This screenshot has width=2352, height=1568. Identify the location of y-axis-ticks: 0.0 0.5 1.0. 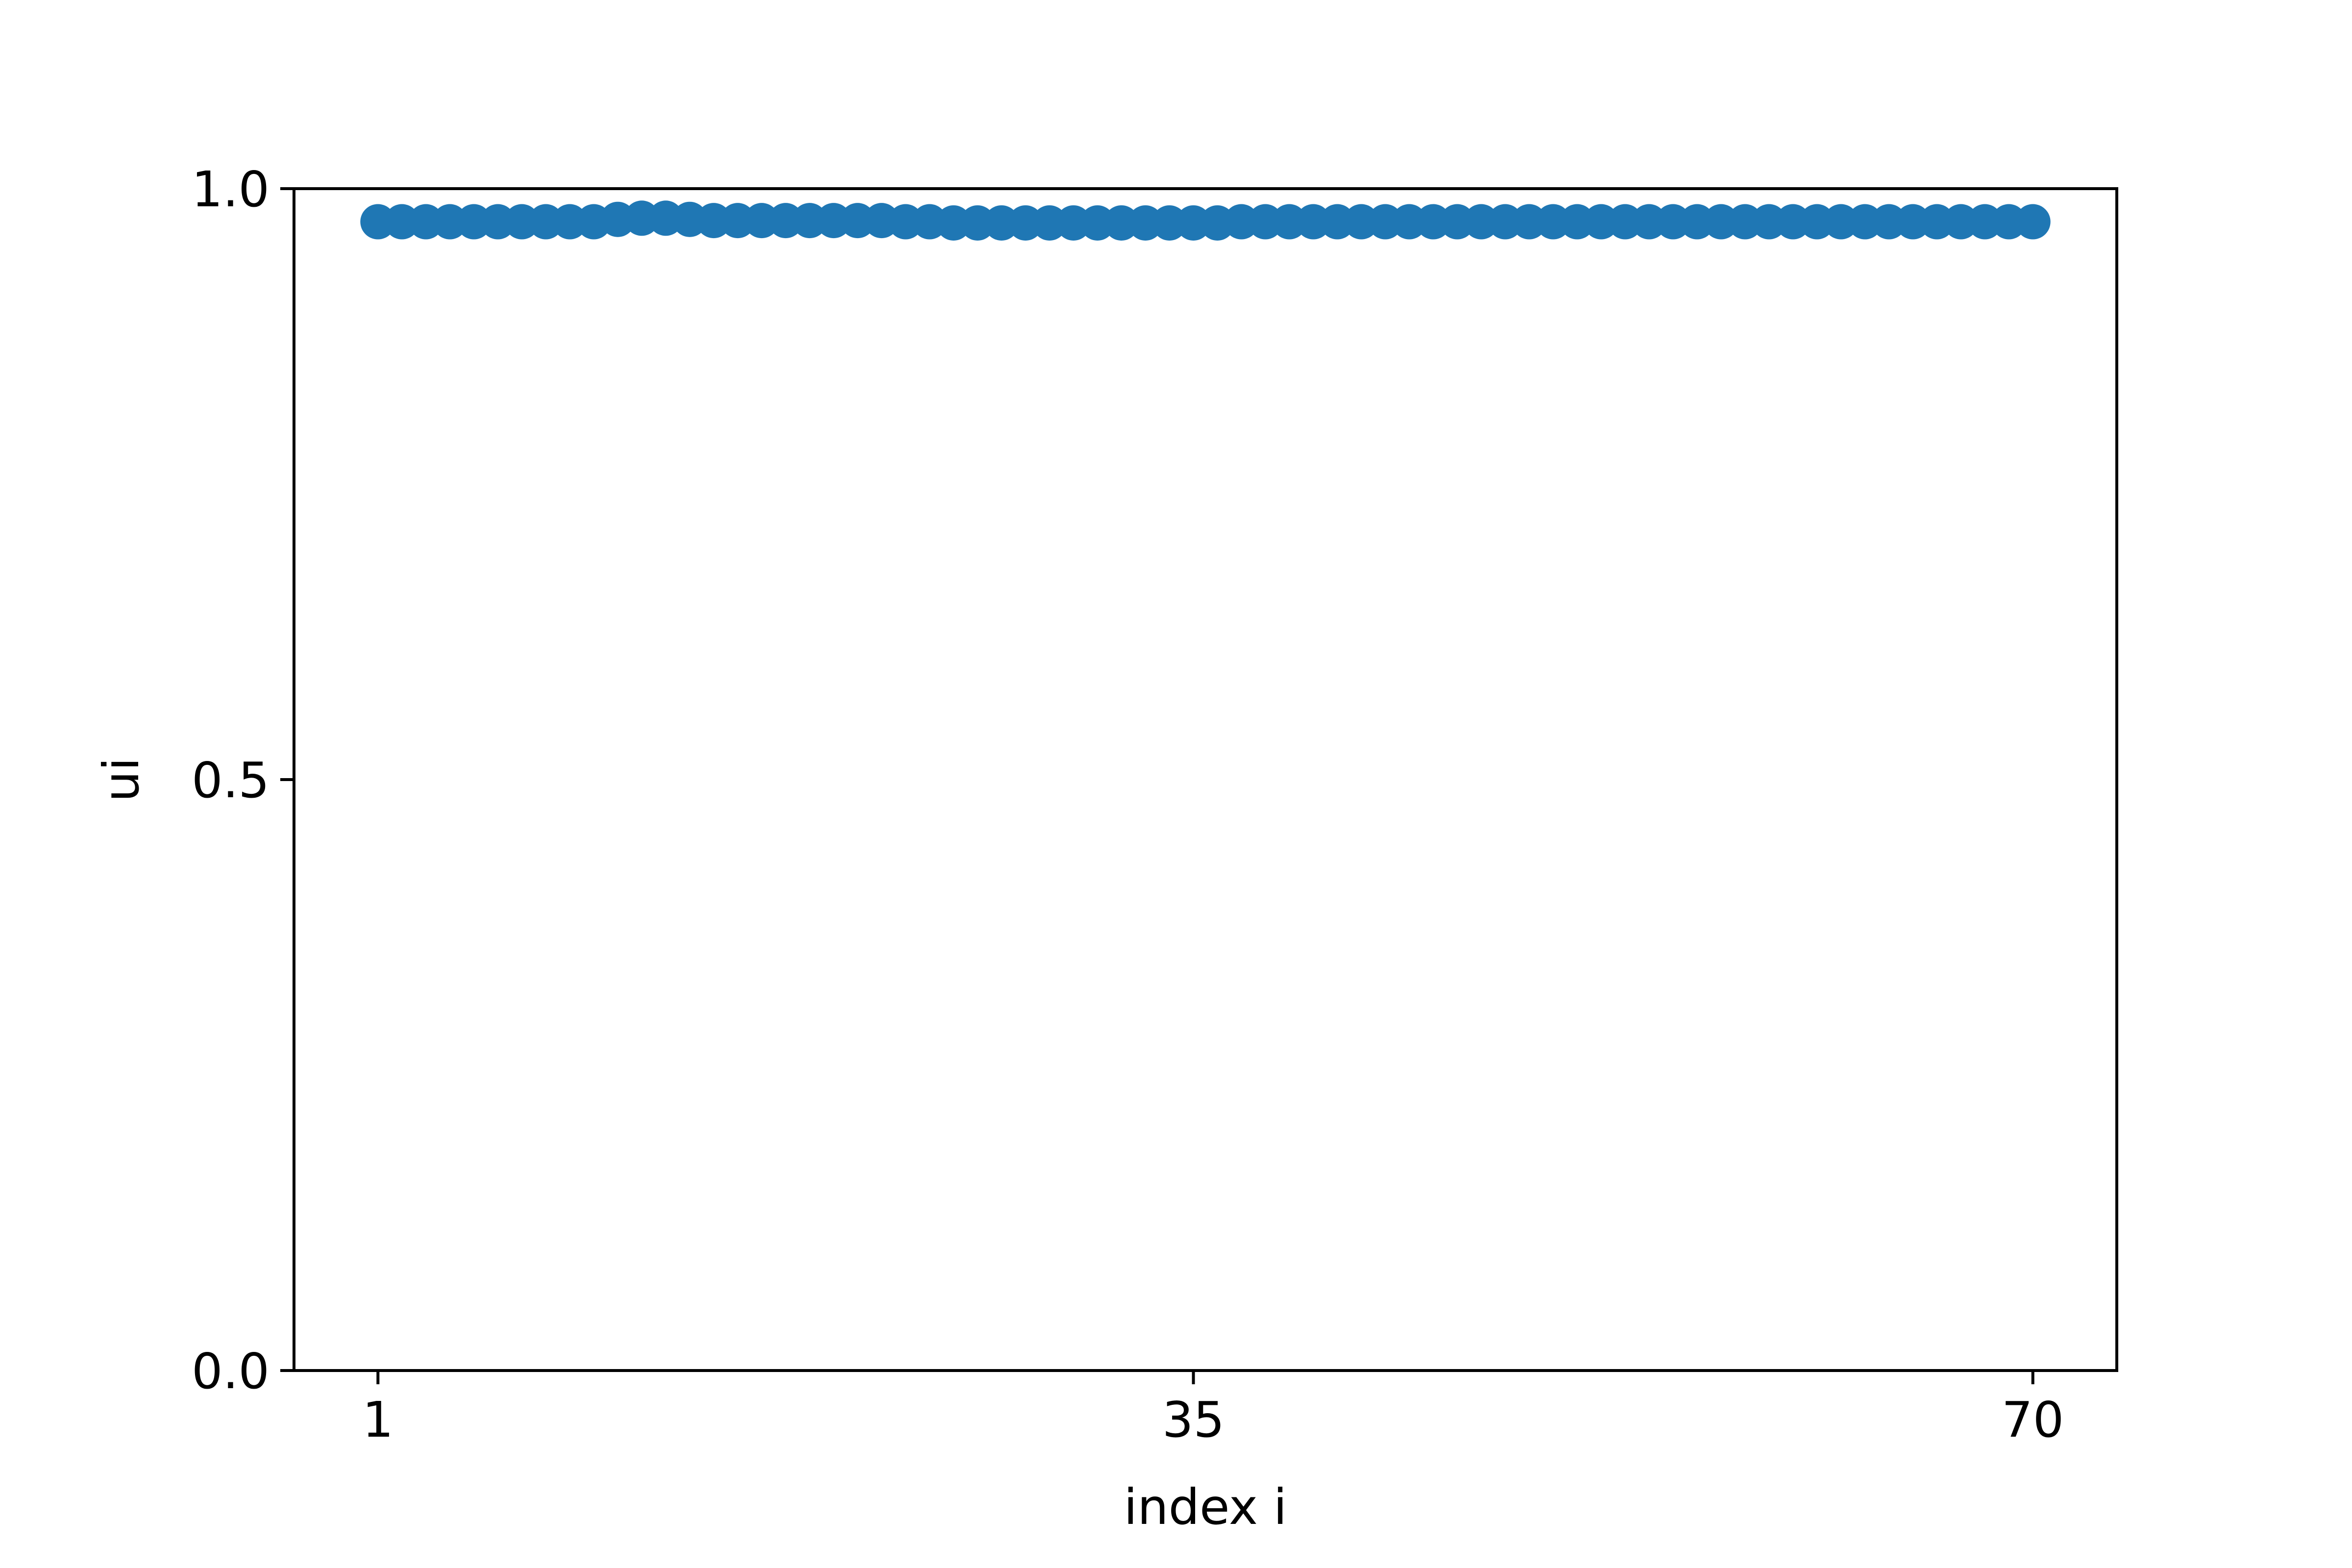
(243, 780).